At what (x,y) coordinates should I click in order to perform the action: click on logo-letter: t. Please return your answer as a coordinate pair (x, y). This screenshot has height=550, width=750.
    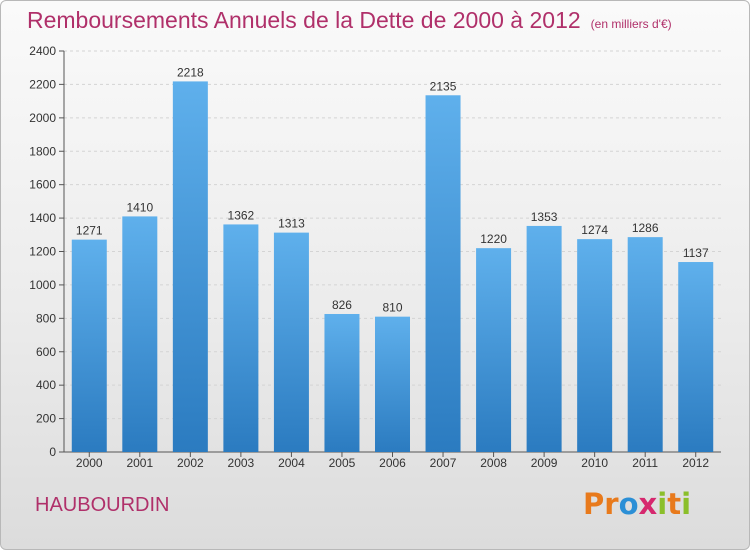
    Looking at the image, I should click on (674, 504).